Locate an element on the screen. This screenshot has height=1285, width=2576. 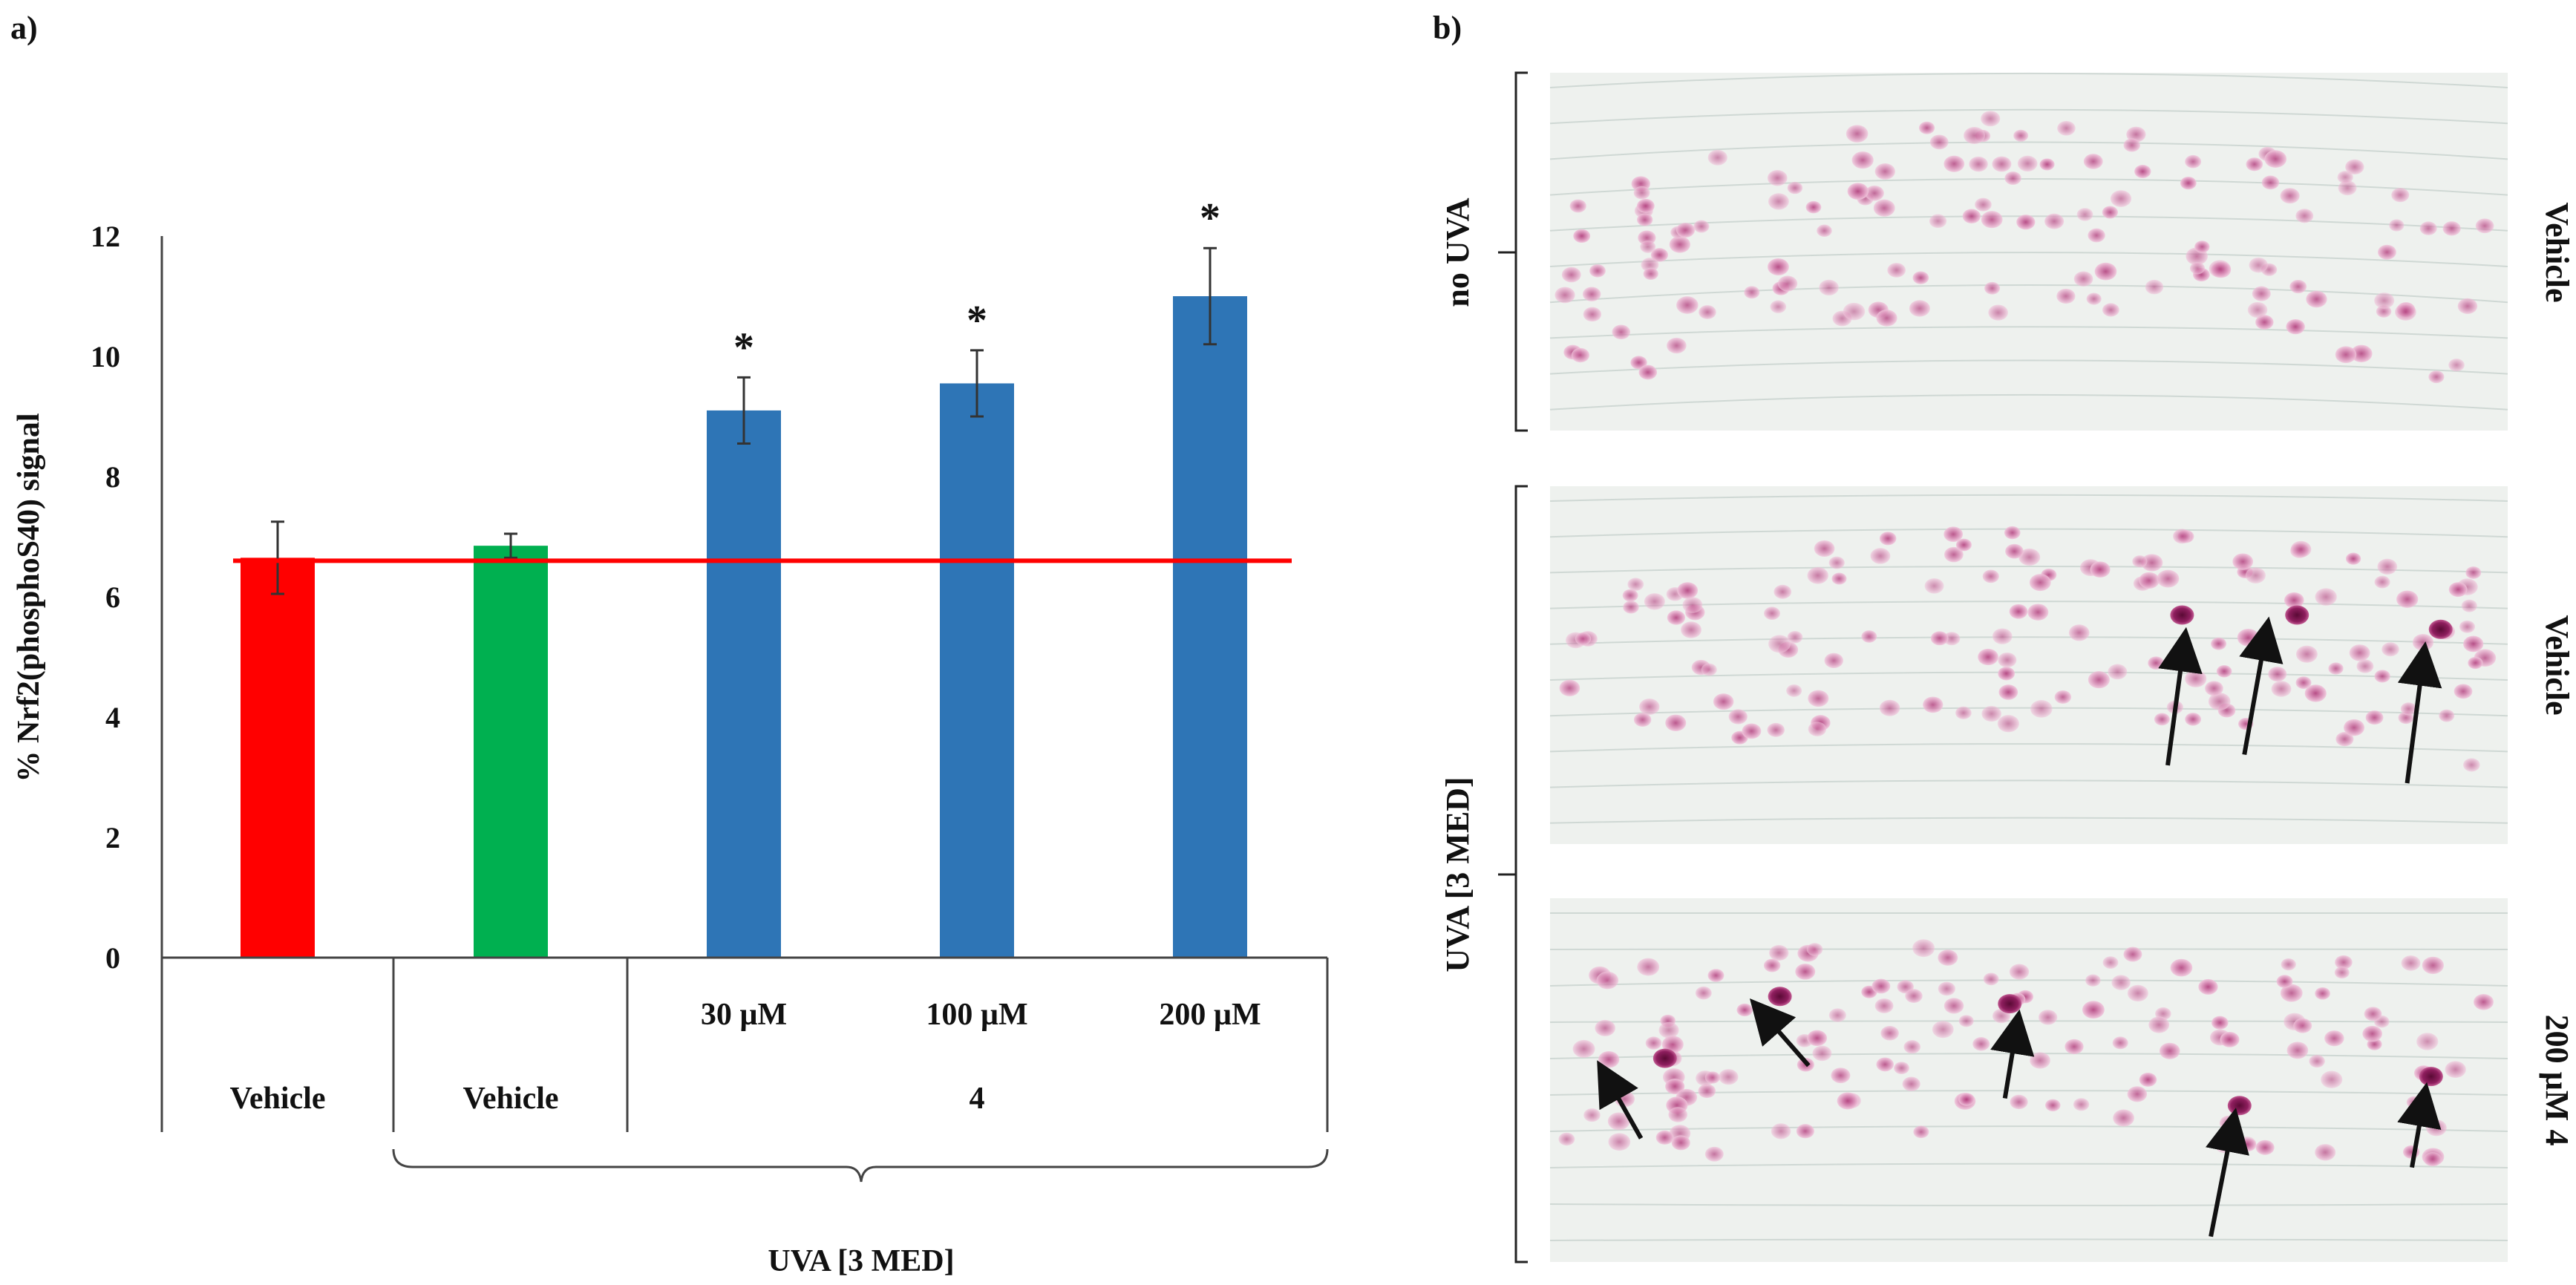
dose-label: 100 µM is located at coordinates (977, 1015).